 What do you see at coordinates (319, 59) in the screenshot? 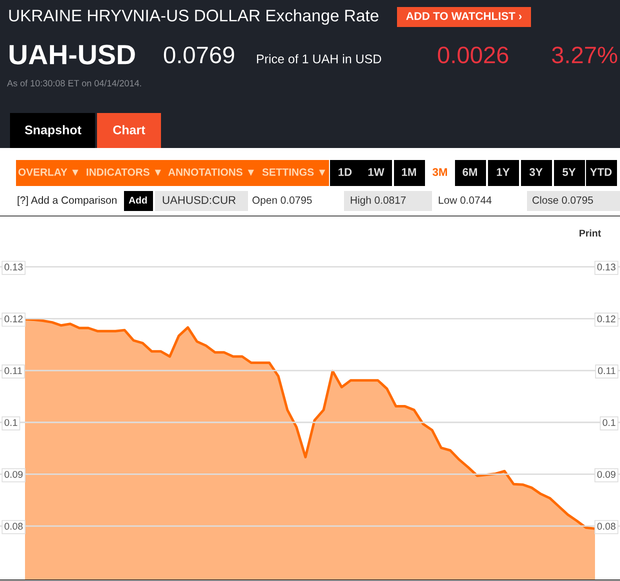
I see `text: Price of 1 UAH in USD` at bounding box center [319, 59].